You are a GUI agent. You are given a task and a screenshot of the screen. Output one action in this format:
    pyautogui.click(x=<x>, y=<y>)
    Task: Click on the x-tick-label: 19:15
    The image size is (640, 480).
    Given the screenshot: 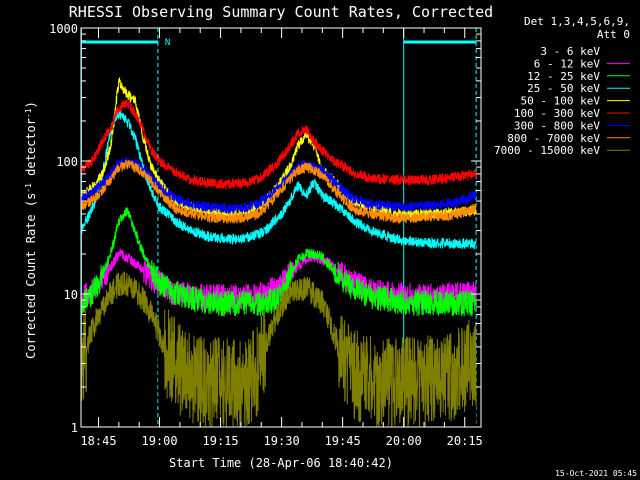 What is the action you would take?
    pyautogui.click(x=221, y=441)
    